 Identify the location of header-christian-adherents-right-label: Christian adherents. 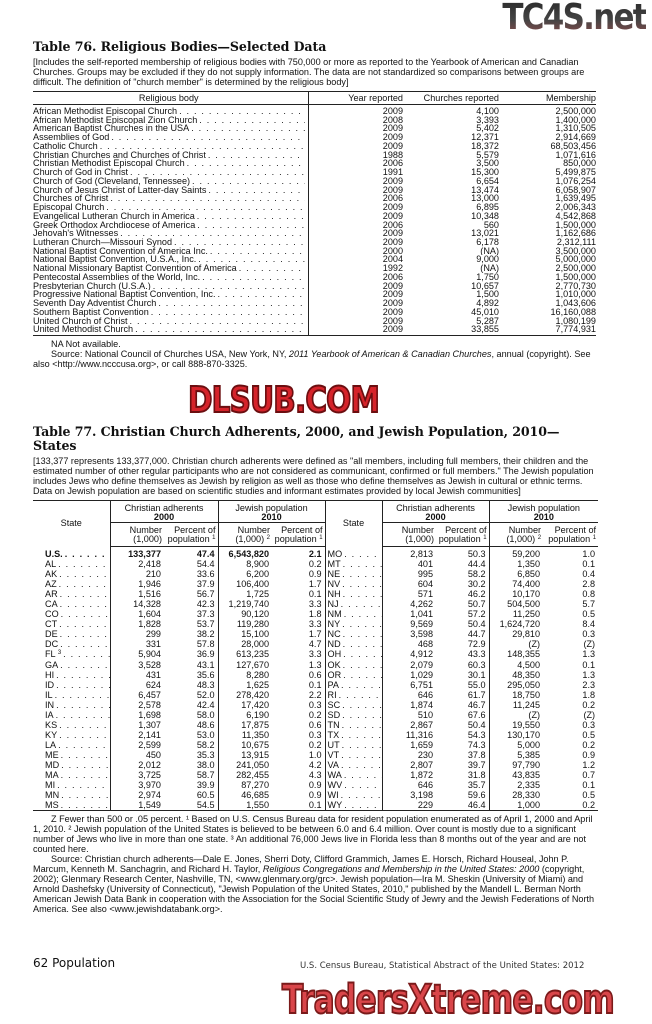
(435, 508).